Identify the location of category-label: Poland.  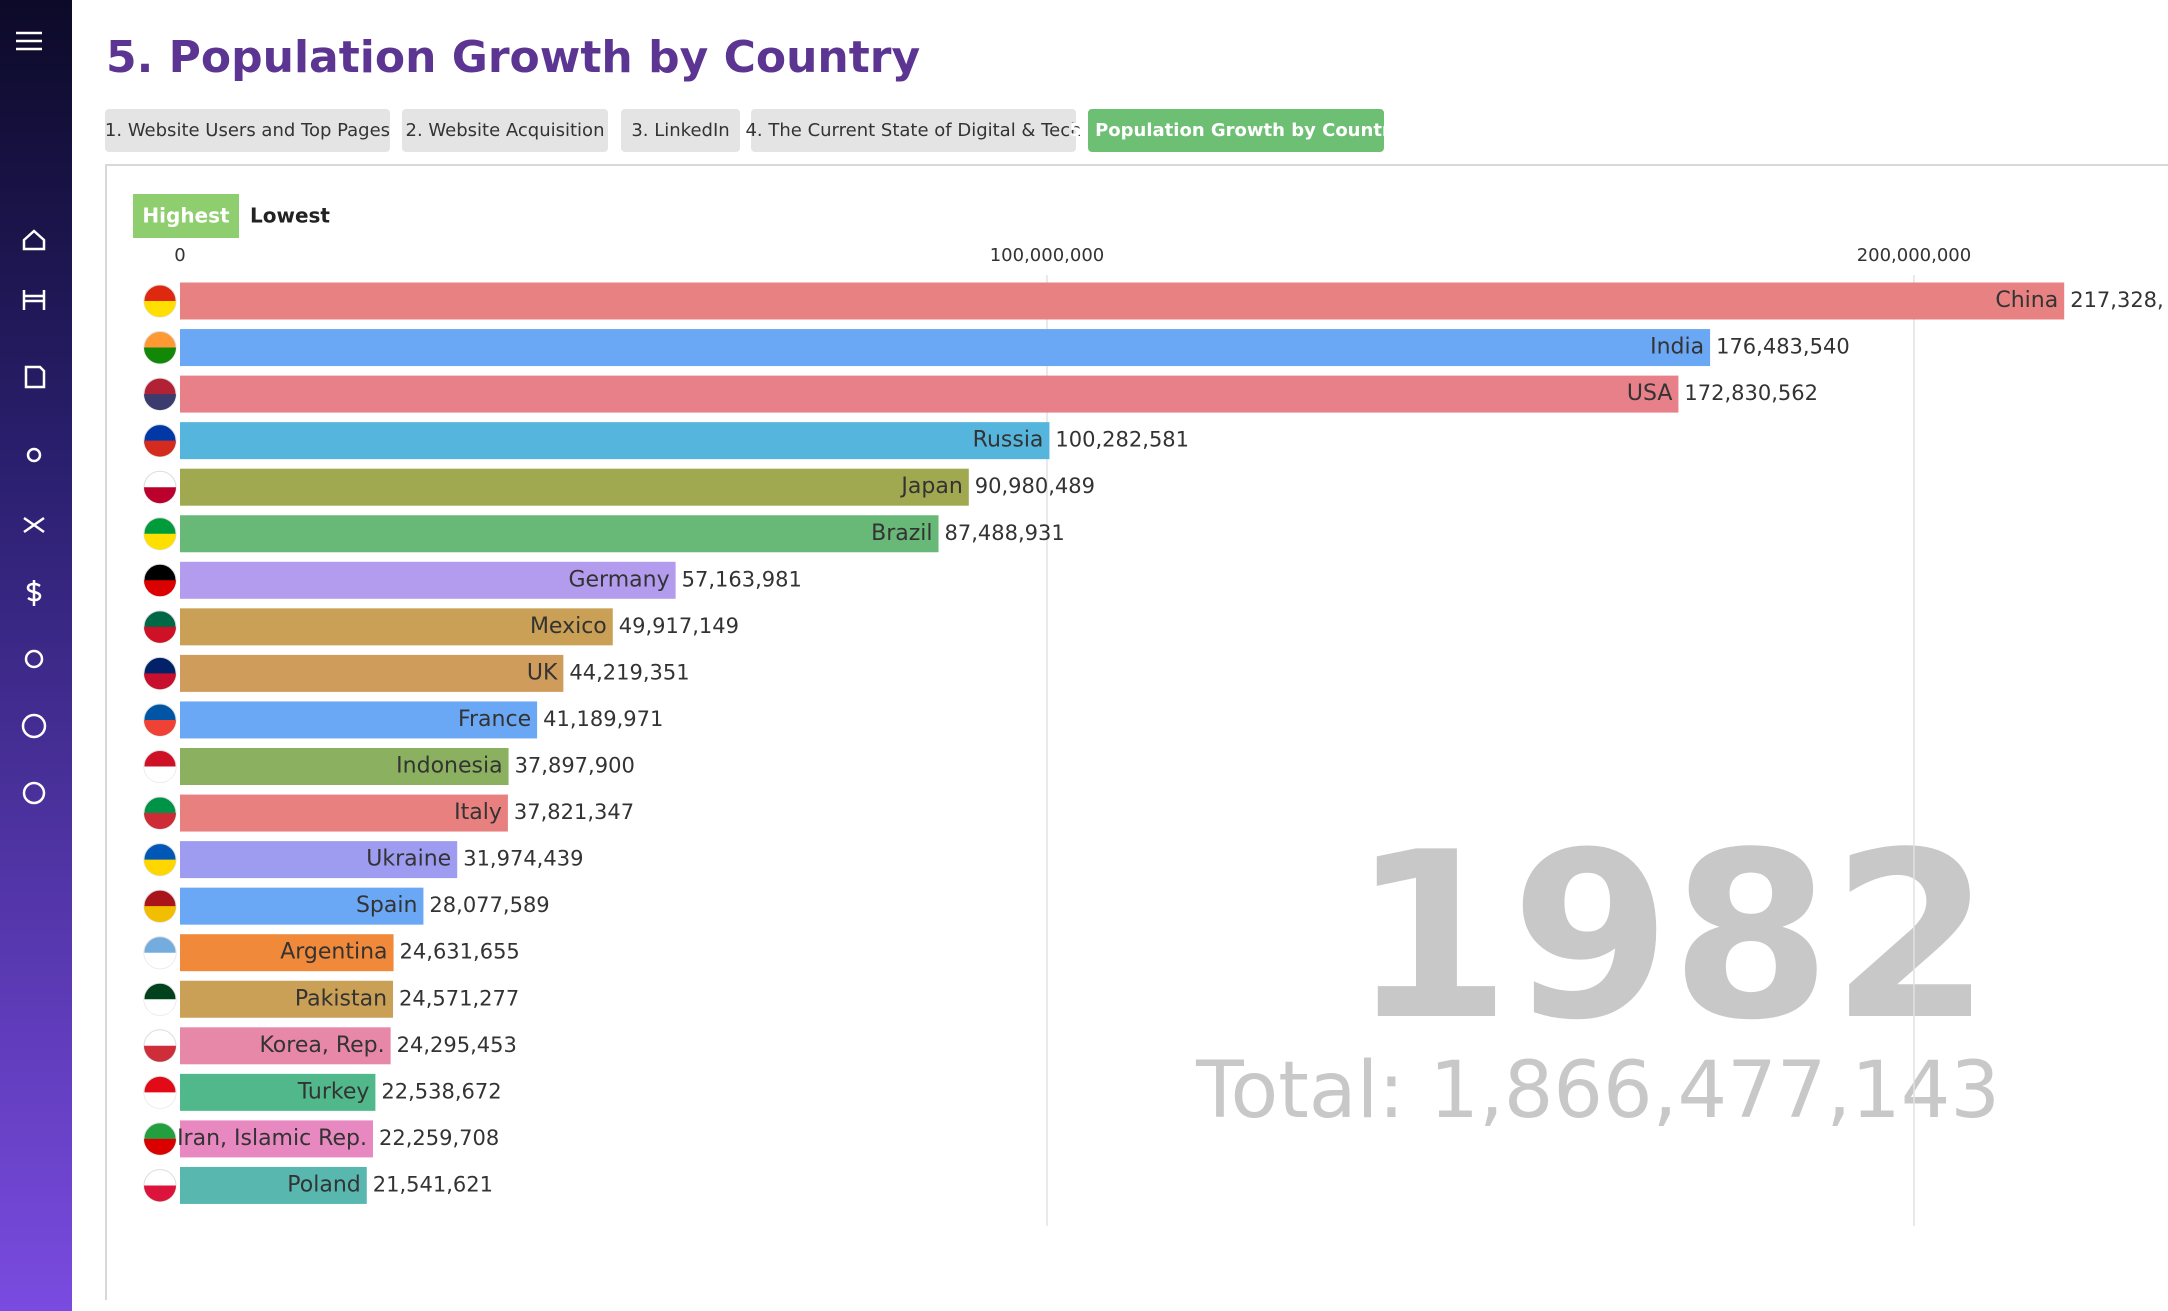
(323, 1184).